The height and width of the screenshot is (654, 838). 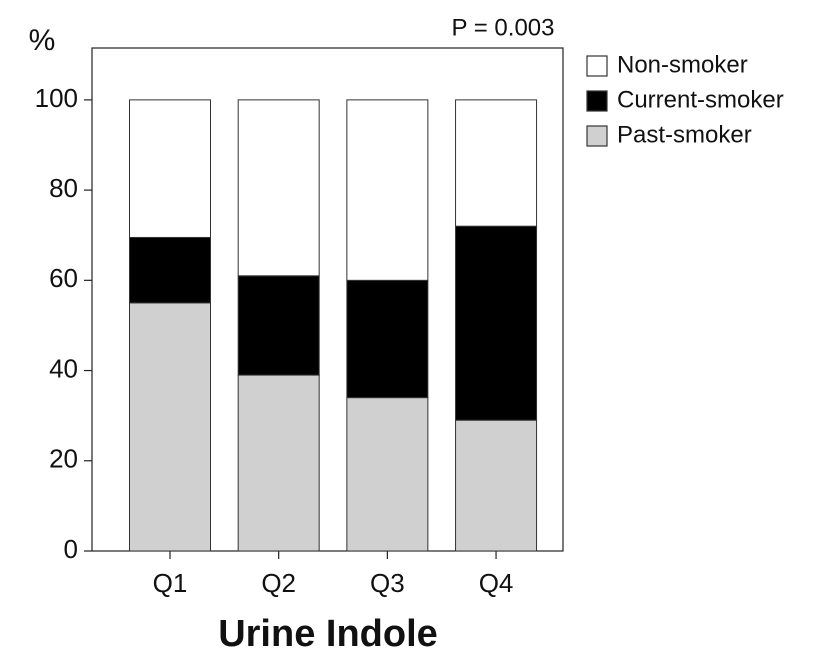 I want to click on y-tick-label: 60, so click(x=63, y=278).